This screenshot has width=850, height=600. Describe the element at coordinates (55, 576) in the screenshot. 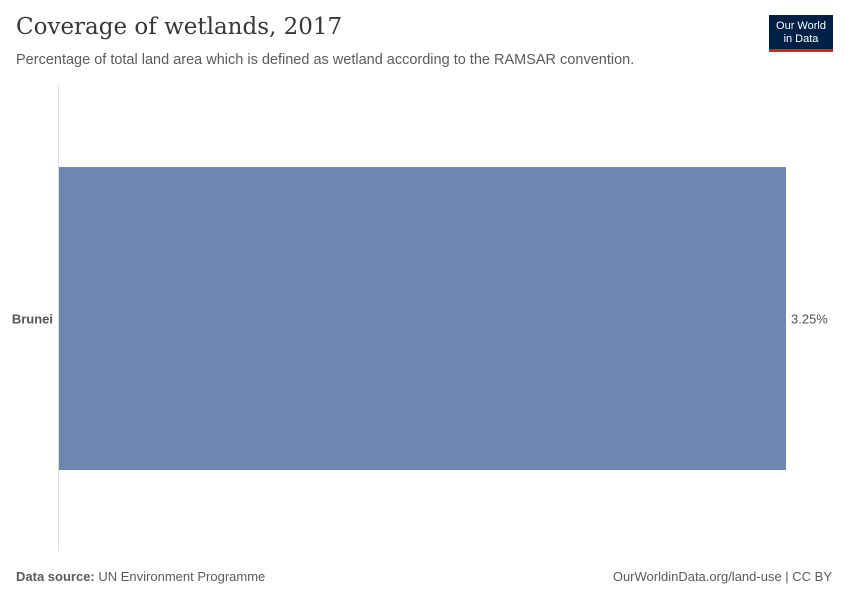

I see `source-label: Data source:` at that location.